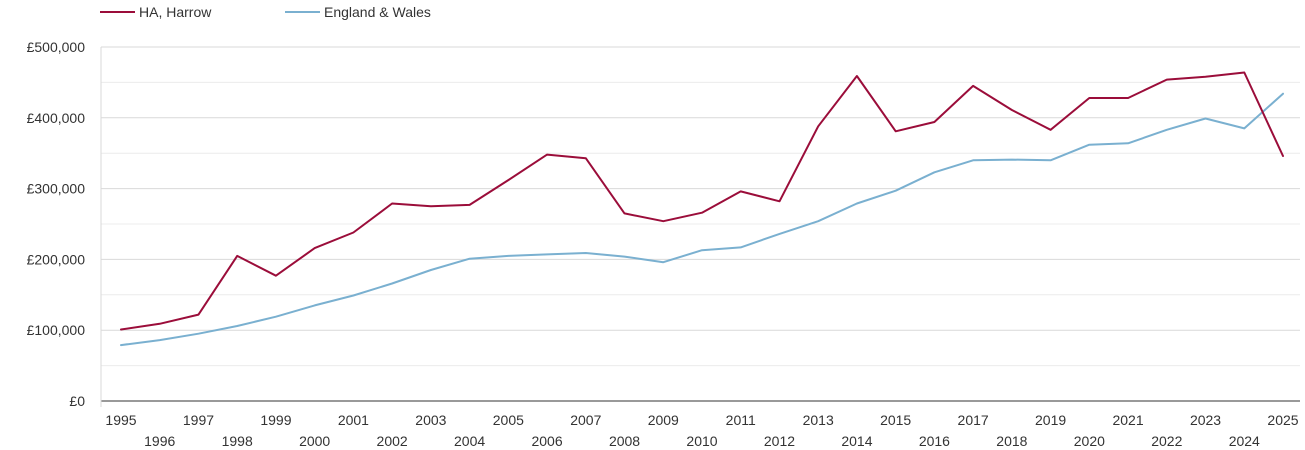  Describe the element at coordinates (237, 441) in the screenshot. I see `x-tick-label: 1998` at that location.